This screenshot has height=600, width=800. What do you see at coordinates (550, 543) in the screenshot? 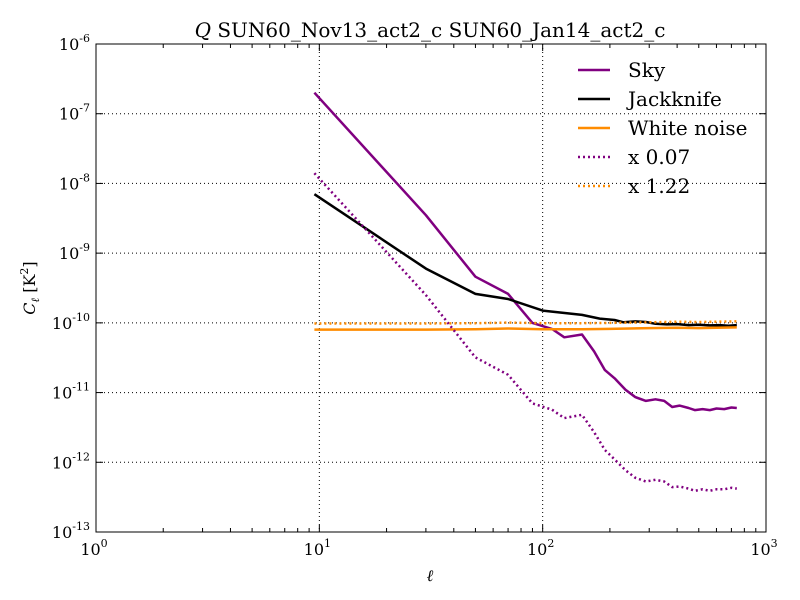
I see `x-tick-label-exp: 2` at bounding box center [550, 543].